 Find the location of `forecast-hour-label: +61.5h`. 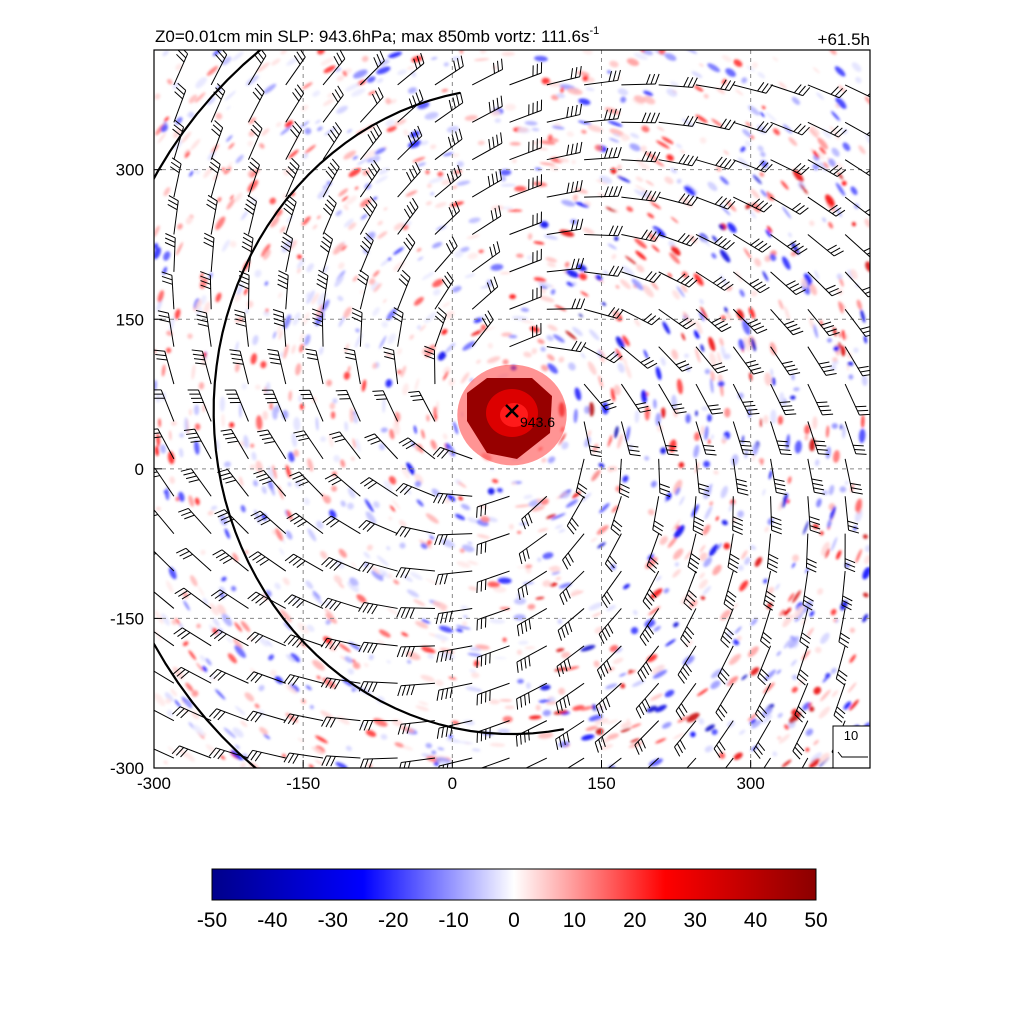

forecast-hour-label: +61.5h is located at coordinates (844, 39).